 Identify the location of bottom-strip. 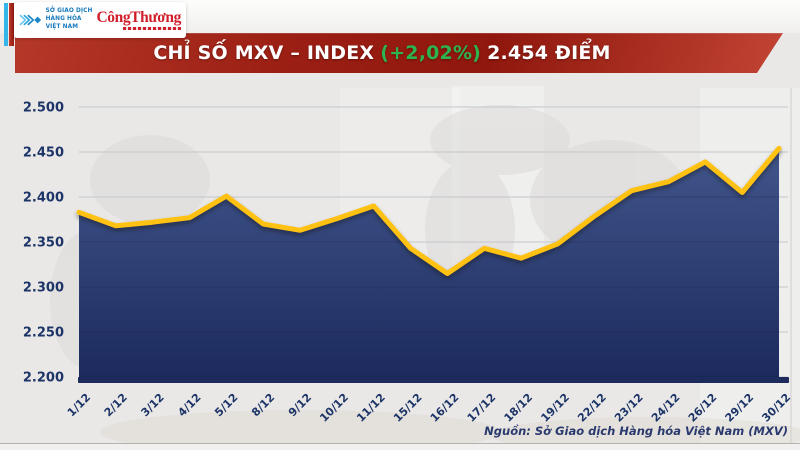
(400, 446).